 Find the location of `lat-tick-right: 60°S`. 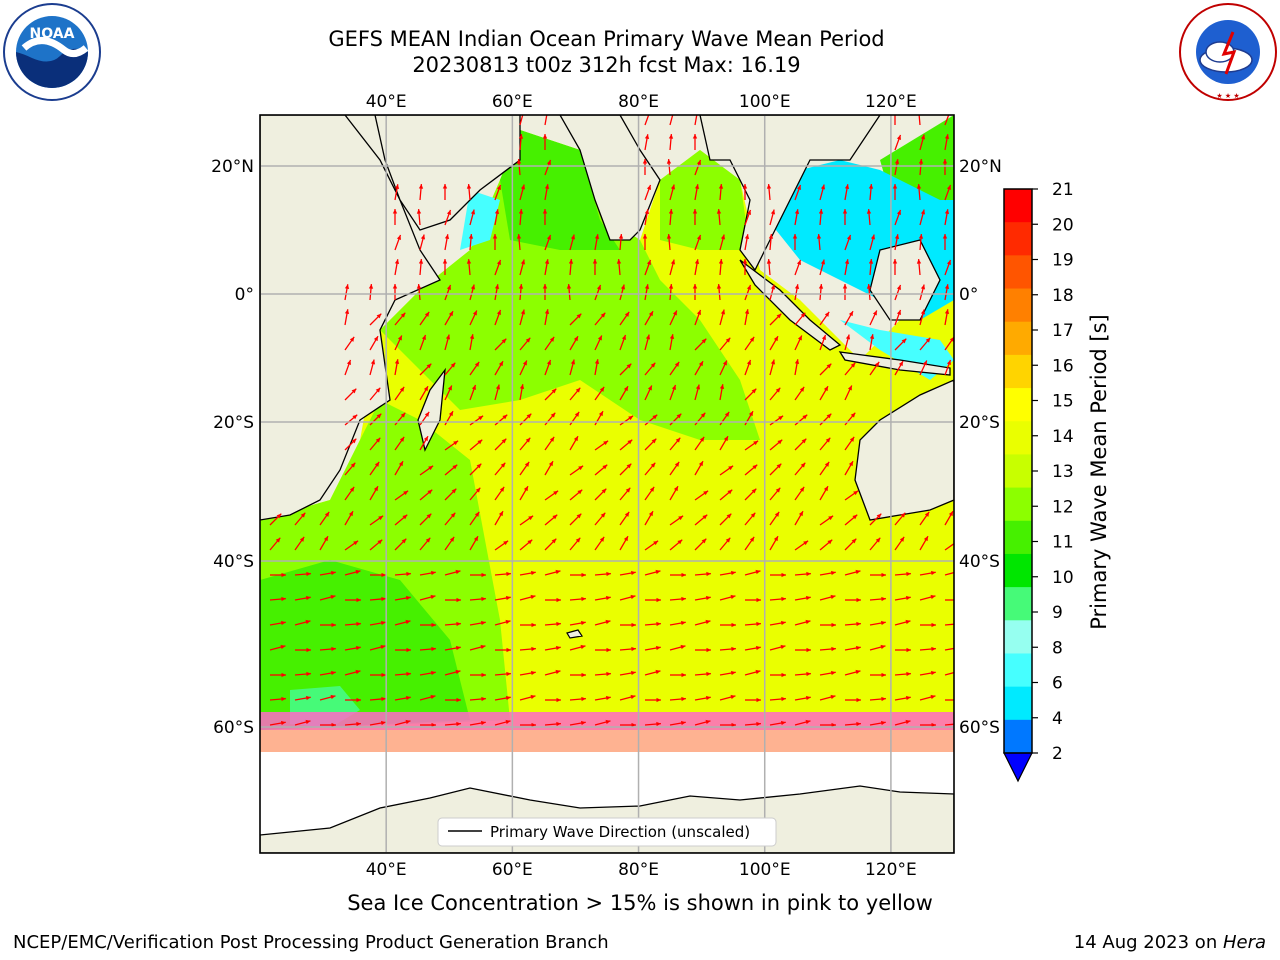

lat-tick-right: 60°S is located at coordinates (979, 728).